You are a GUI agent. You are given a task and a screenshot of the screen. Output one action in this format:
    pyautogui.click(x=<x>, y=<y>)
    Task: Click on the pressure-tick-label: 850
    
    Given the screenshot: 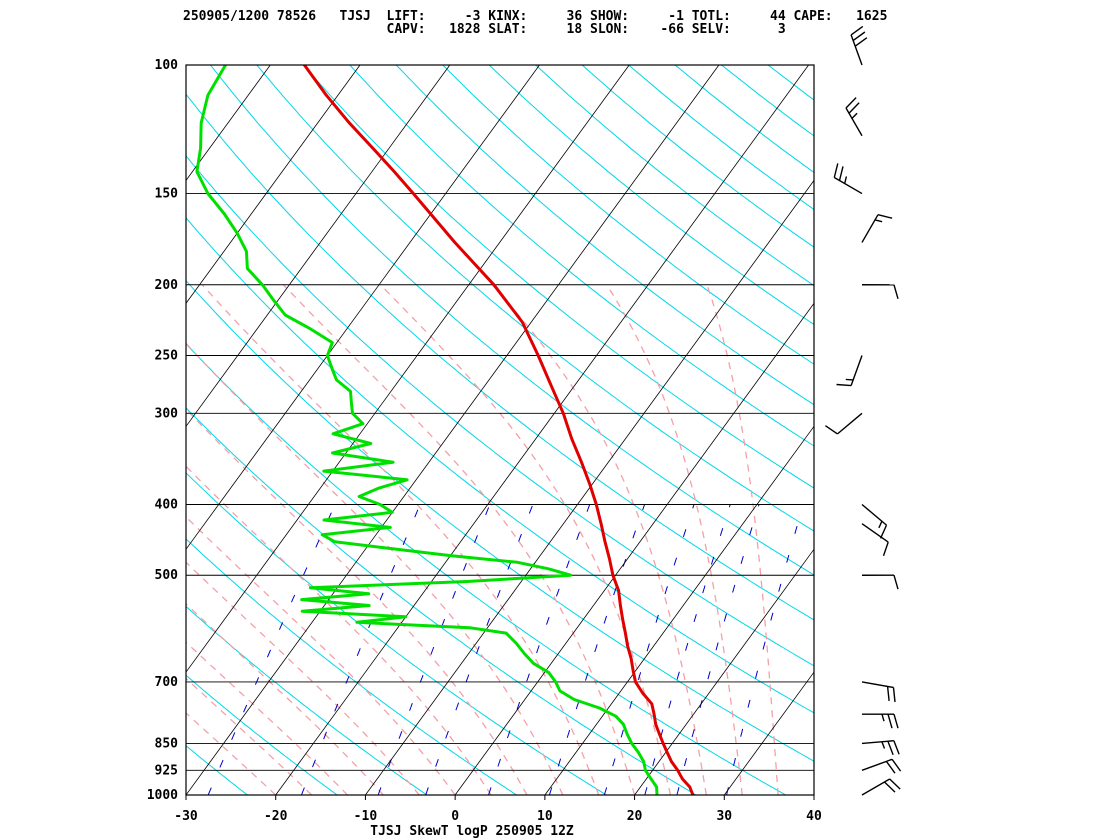 What is the action you would take?
    pyautogui.click(x=167, y=743)
    